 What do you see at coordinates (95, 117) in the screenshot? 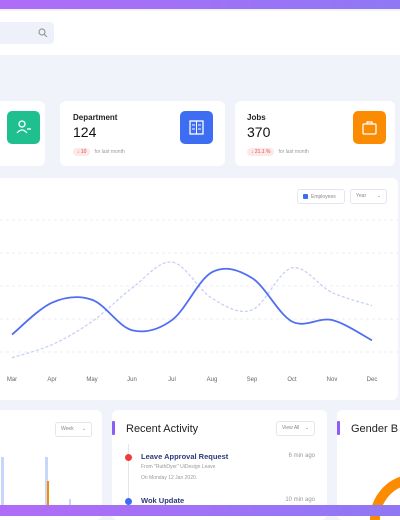
I see `card-title: Department` at bounding box center [95, 117].